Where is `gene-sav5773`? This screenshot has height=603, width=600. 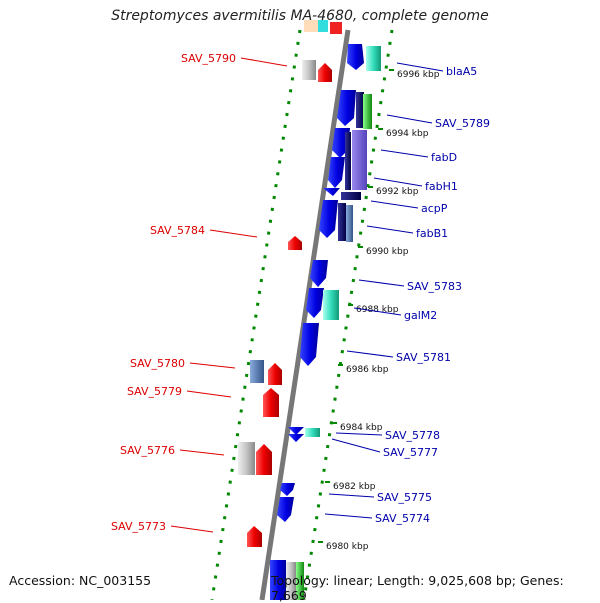 gene-sav5773 is located at coordinates (254, 536).